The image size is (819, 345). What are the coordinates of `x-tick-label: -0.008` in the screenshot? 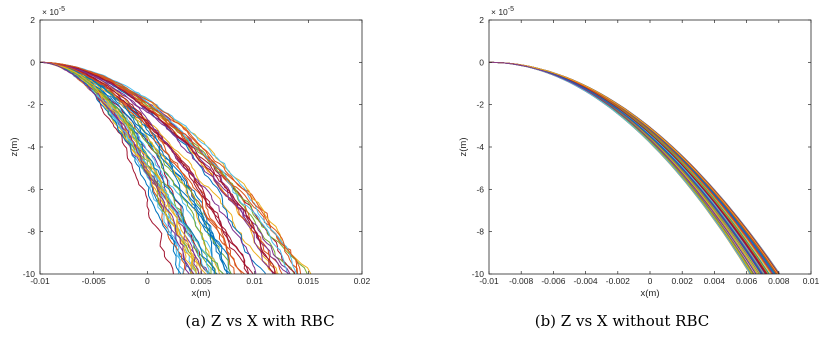 It's located at (521, 281).